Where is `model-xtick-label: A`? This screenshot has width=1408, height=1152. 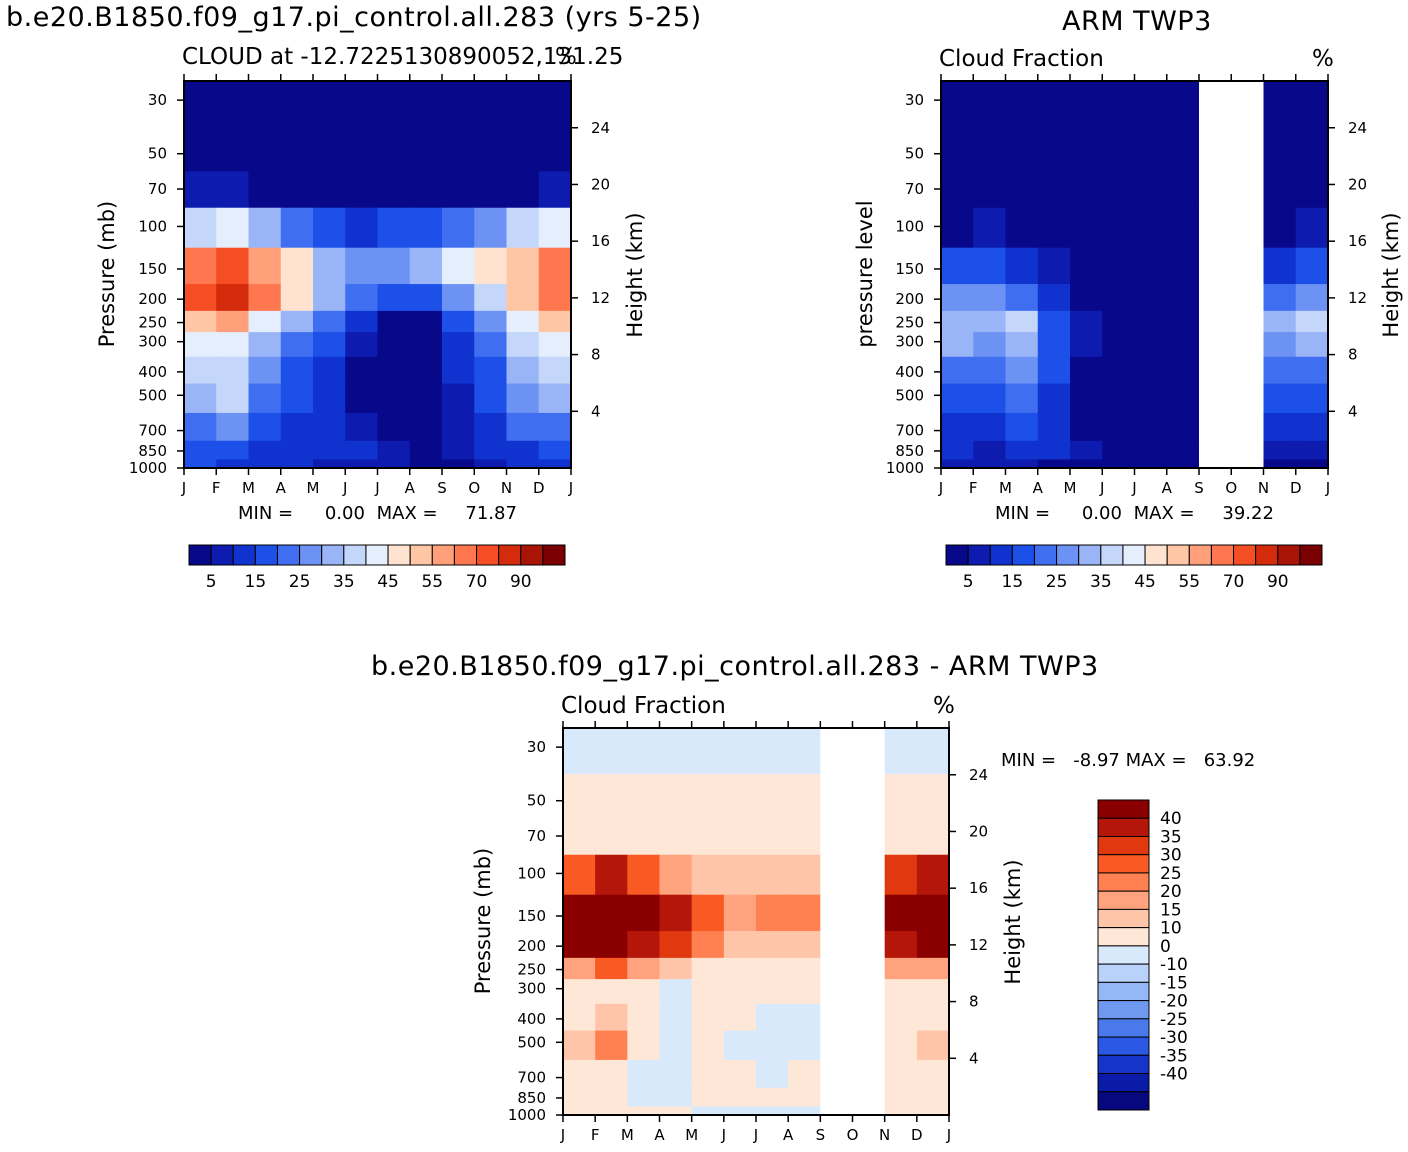
model-xtick-label: A is located at coordinates (410, 488).